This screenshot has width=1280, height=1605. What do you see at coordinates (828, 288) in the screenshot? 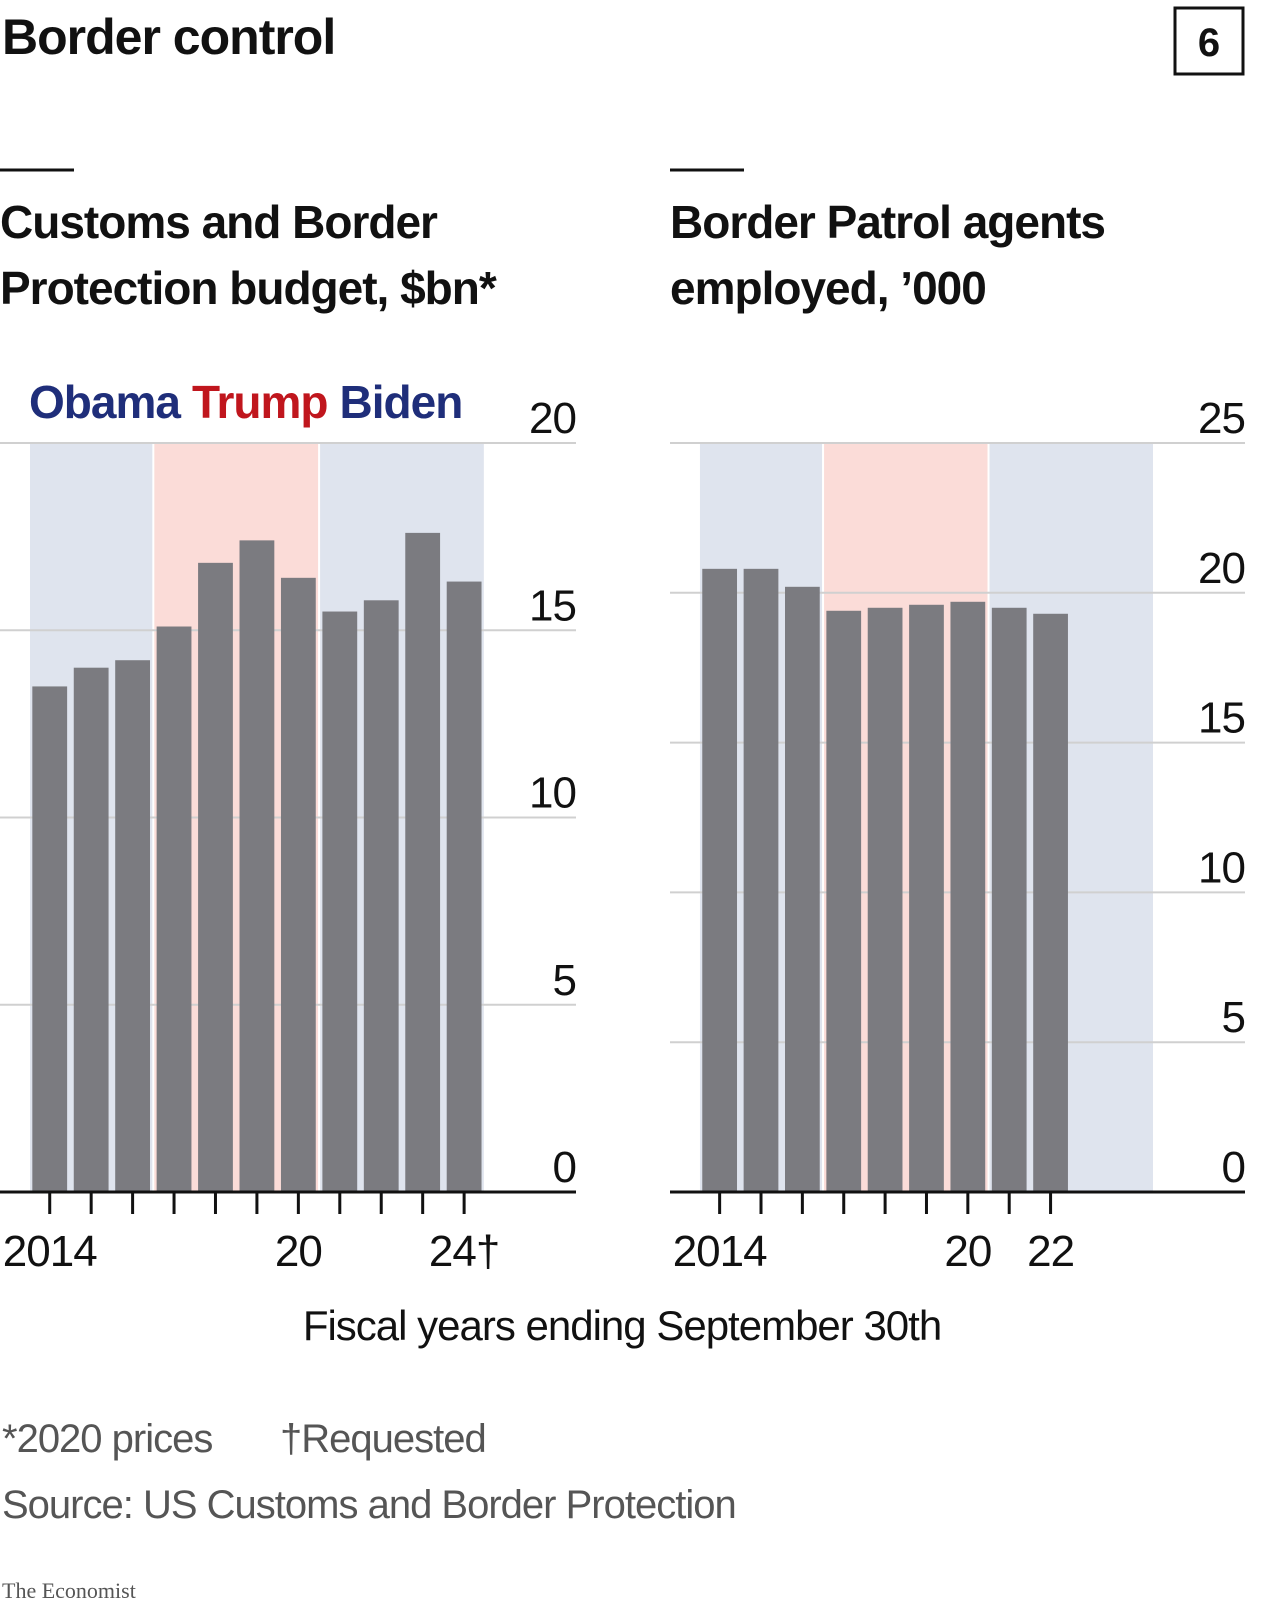
I see `subtitle: employed, ’000` at bounding box center [828, 288].